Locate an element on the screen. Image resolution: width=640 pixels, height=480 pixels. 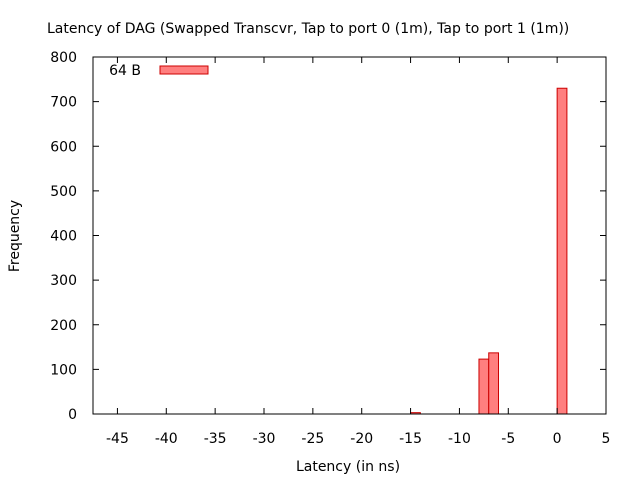
y-tick-label: 700 is located at coordinates (63, 103).